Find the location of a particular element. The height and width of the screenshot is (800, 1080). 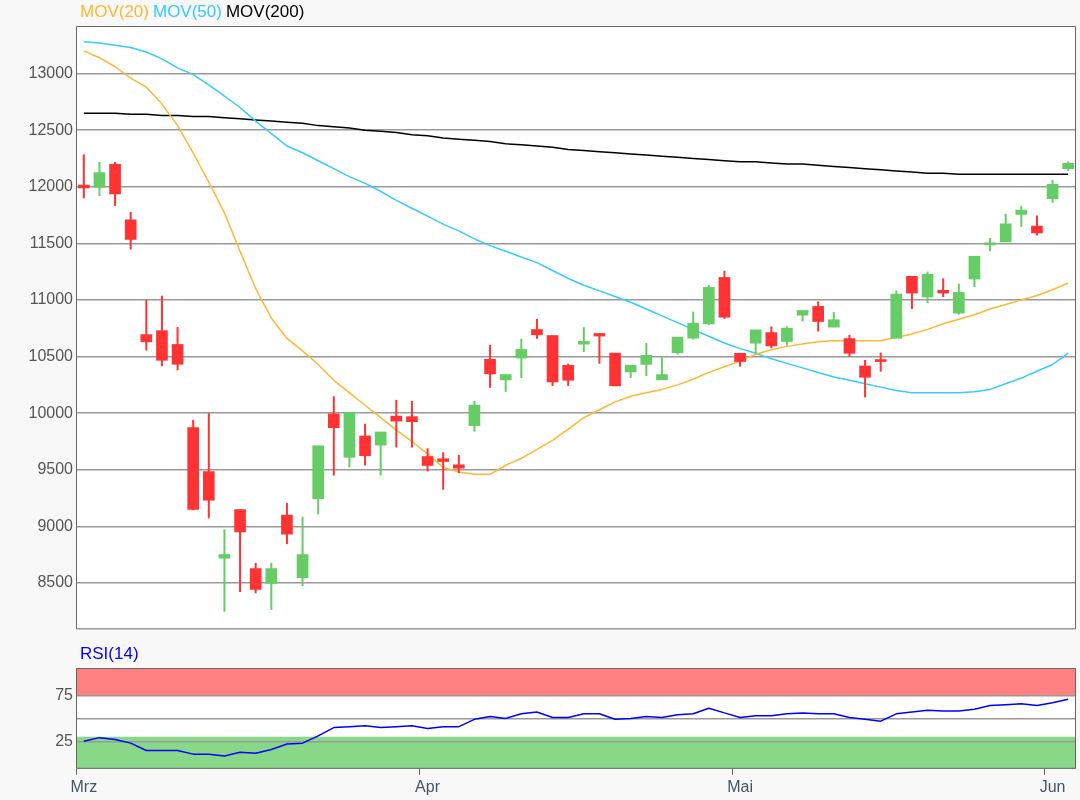

text: MOV(200) is located at coordinates (265, 12).